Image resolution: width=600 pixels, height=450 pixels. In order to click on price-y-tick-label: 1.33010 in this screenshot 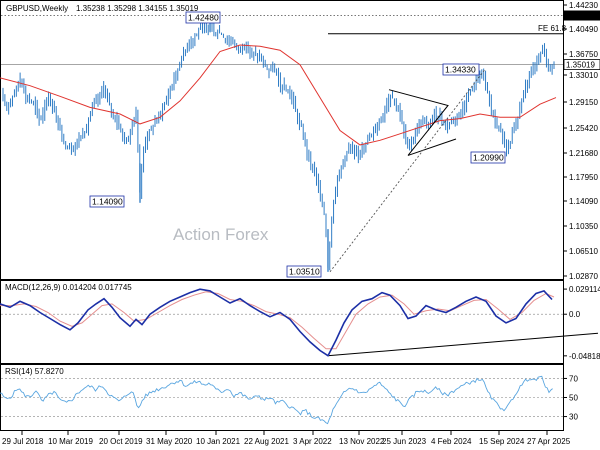, I will do `click(583, 75)`.